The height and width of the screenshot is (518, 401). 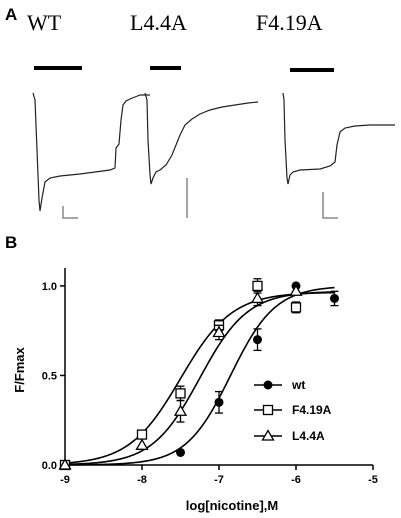 What do you see at coordinates (268, 435) in the screenshot?
I see `legend-marker-l4-4a` at bounding box center [268, 435].